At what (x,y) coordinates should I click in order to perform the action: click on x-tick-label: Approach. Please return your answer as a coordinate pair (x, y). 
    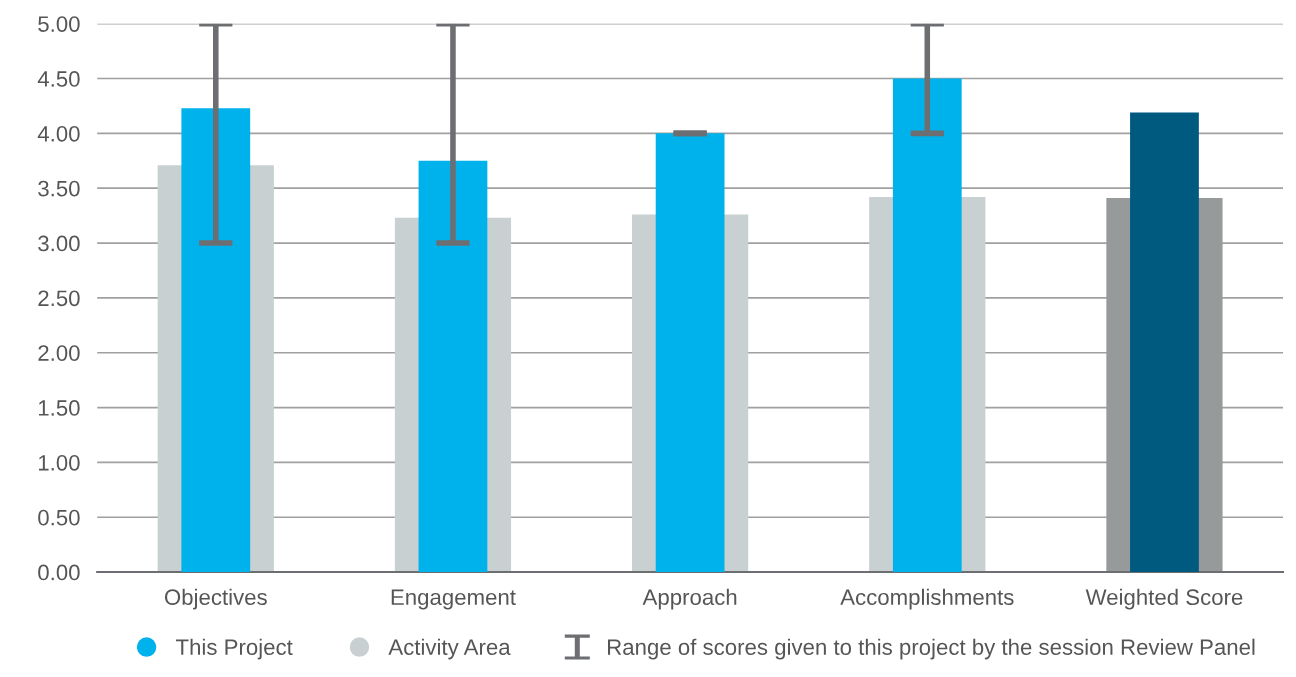
    Looking at the image, I should click on (689, 599).